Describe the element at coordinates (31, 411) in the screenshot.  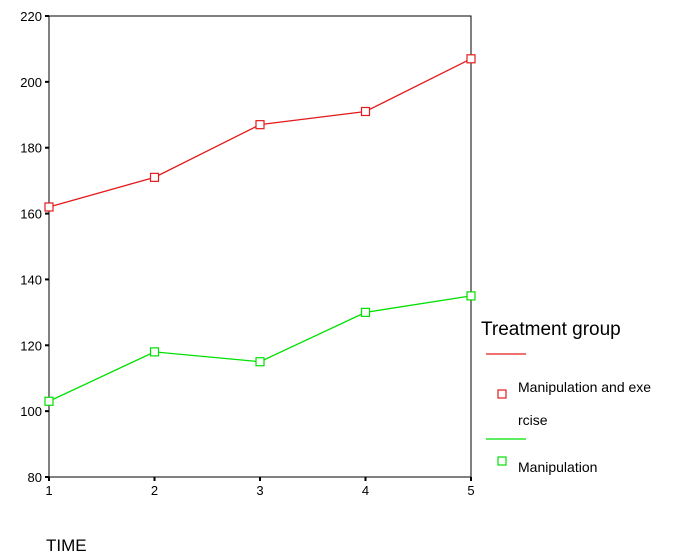
I see `y-tick-label: 100` at that location.